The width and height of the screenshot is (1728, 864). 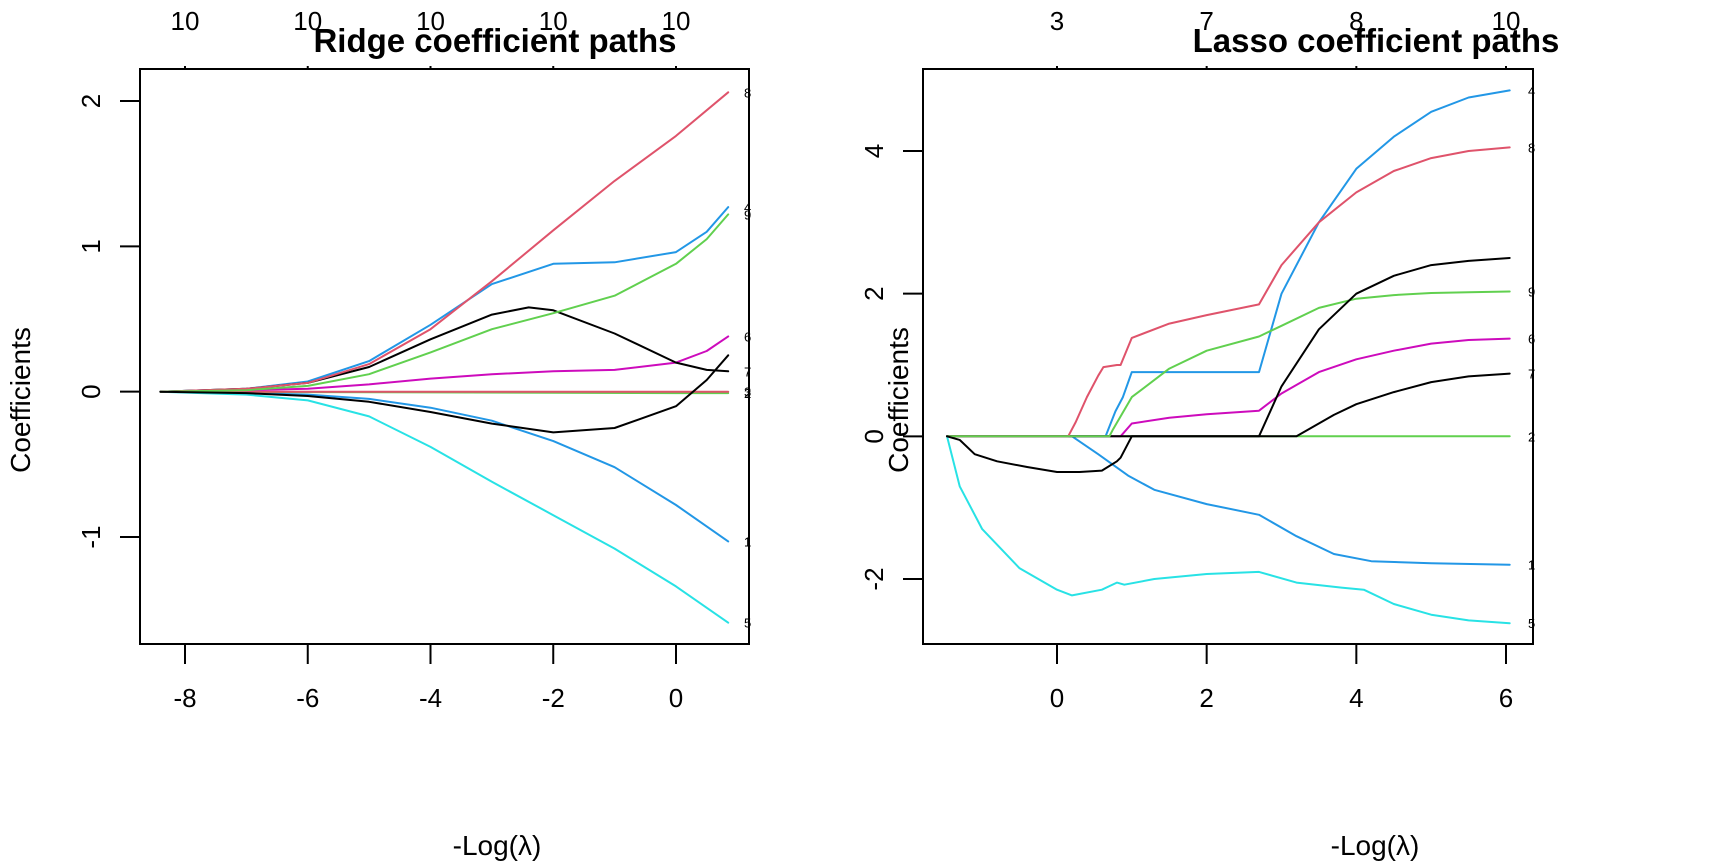 I want to click on coefficient-end-label: 3, so click(x=747, y=392).